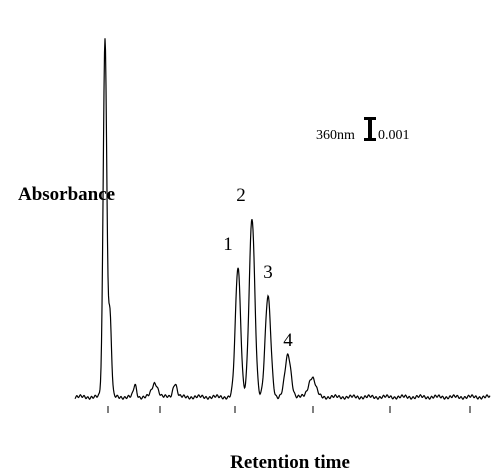 This screenshot has width=492, height=472. What do you see at coordinates (370, 129) in the screenshot?
I see `scale-bar` at bounding box center [370, 129].